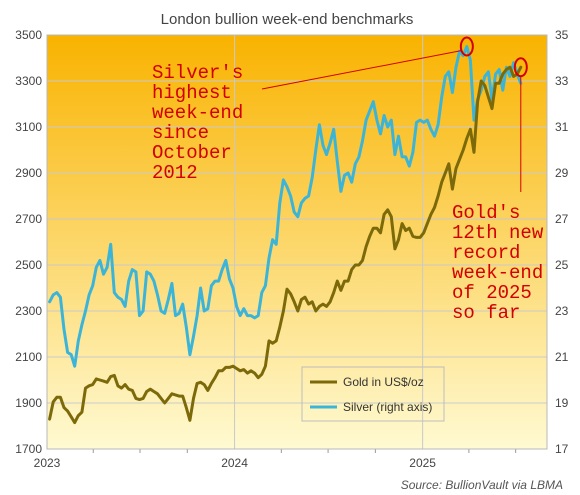  Describe the element at coordinates (422, 463) in the screenshot. I see `x-tick-label: 2025` at that location.